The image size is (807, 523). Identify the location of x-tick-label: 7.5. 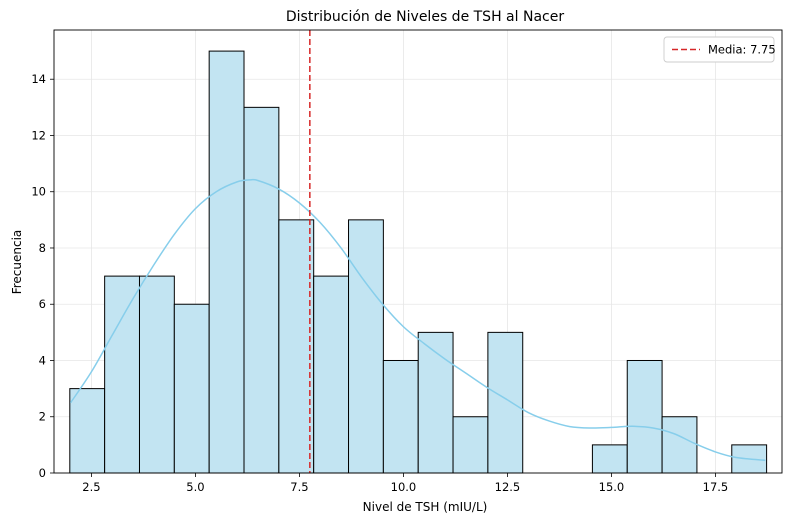
(299, 487).